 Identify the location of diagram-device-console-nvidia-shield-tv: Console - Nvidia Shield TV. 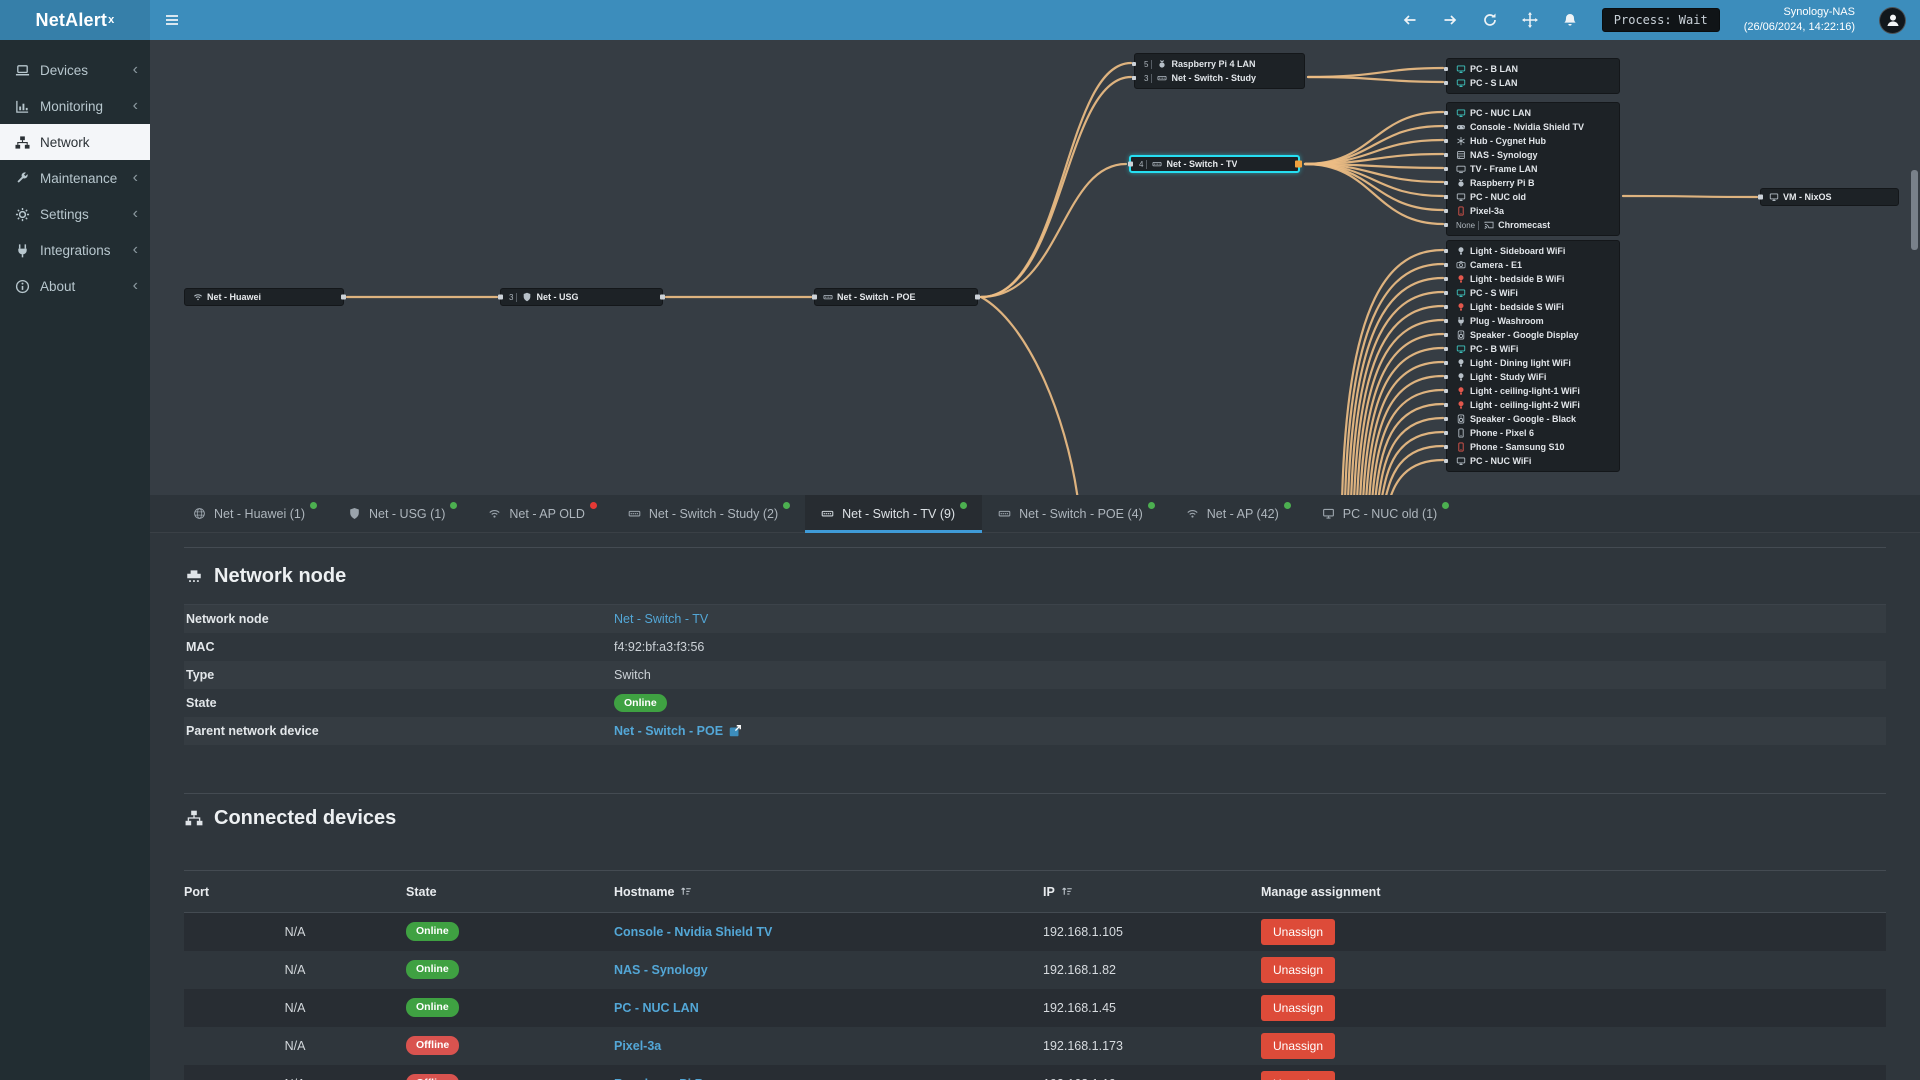
(1531, 127).